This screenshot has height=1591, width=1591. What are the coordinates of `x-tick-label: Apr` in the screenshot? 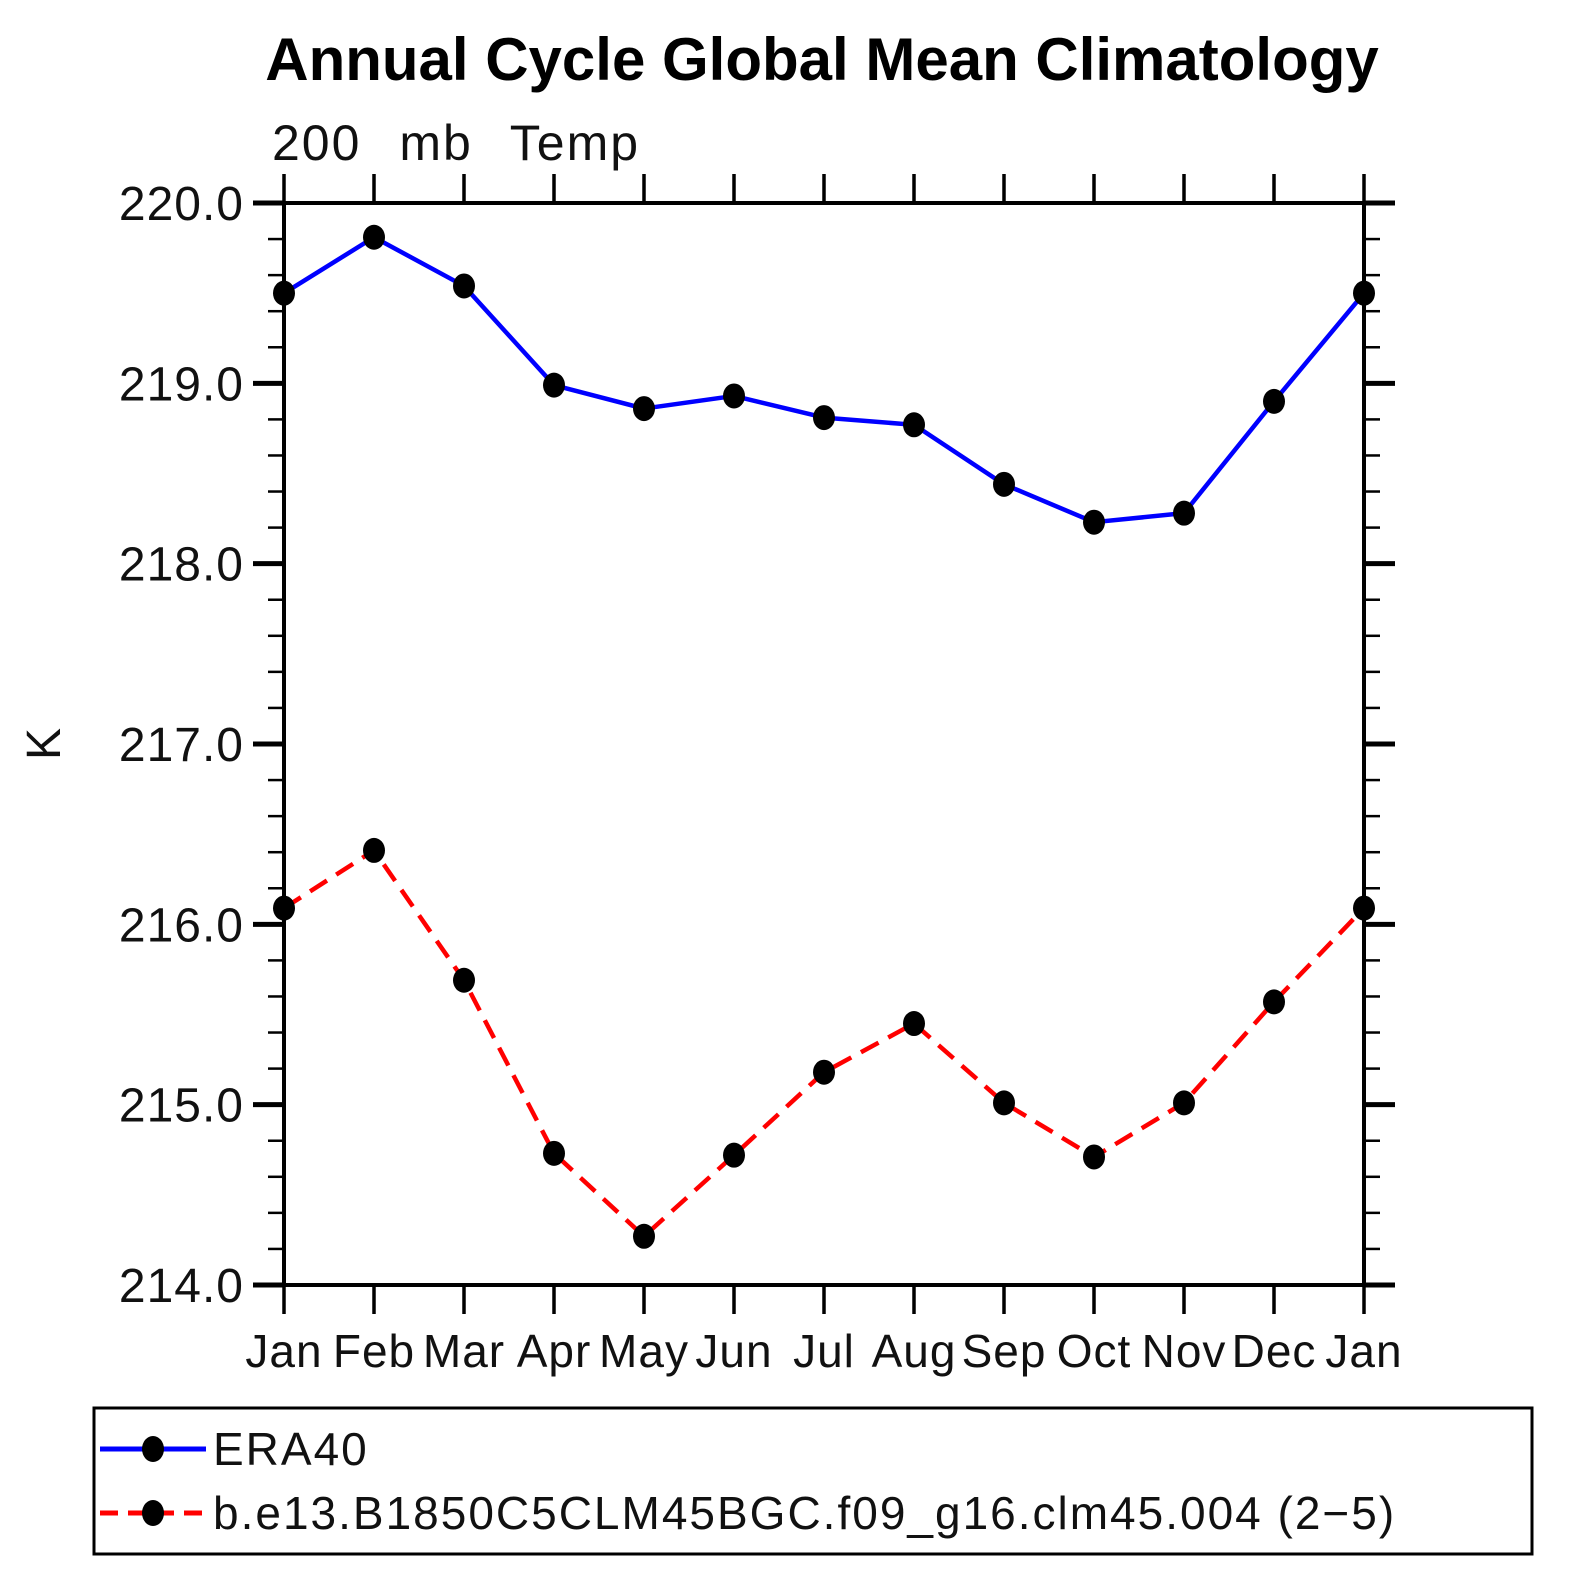 It's located at (554, 1351).